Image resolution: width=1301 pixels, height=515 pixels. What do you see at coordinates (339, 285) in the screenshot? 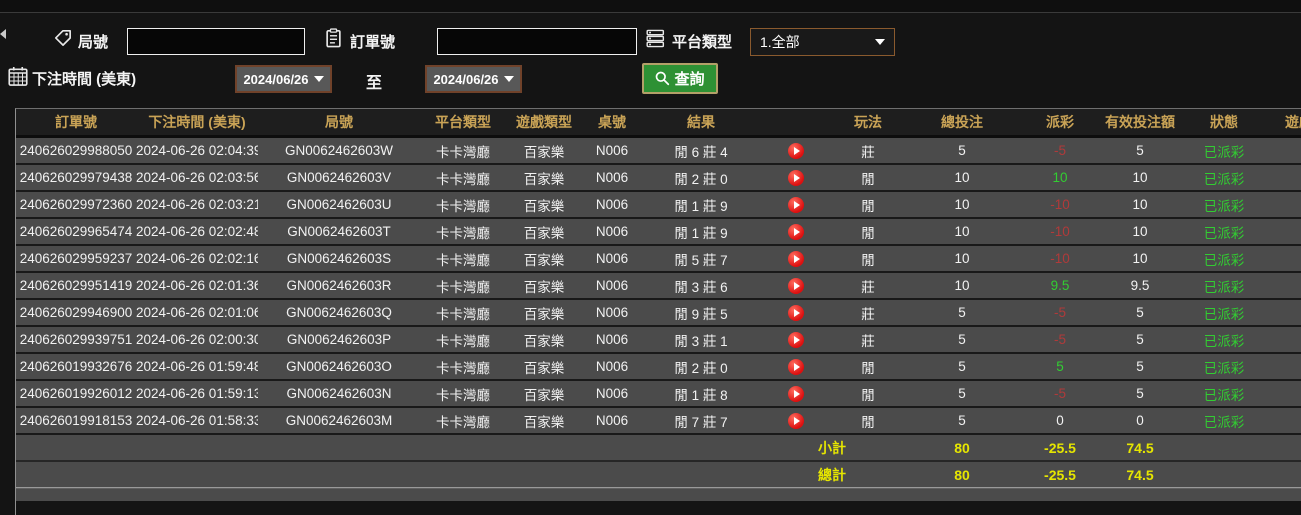
I see `cell-game-no: GN0062462603R` at bounding box center [339, 285].